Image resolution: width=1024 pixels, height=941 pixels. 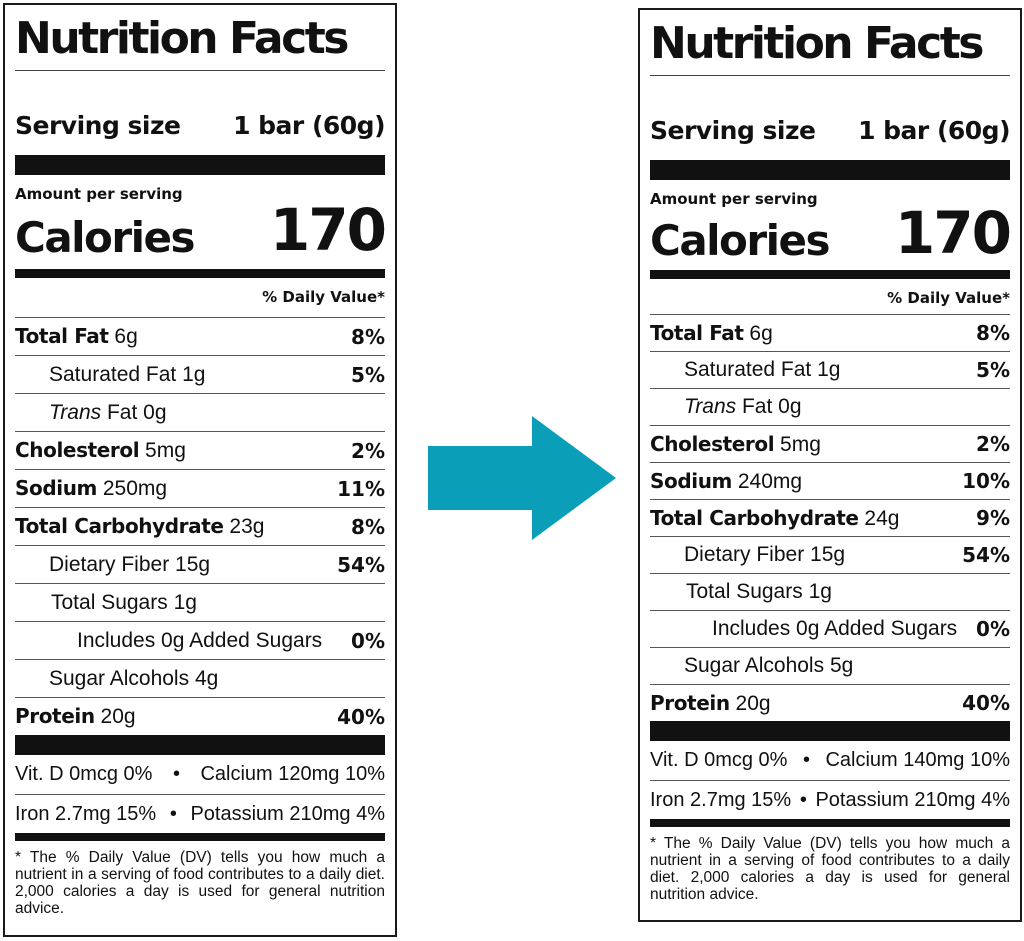 I want to click on total-carb-amount: 23g, so click(x=247, y=526).